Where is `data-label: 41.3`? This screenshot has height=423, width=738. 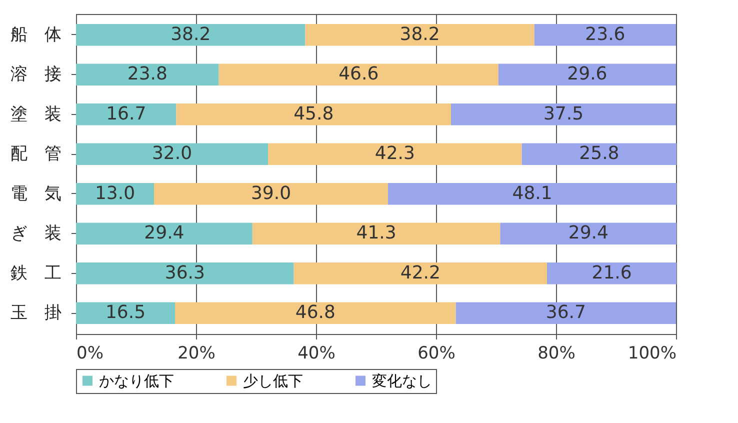
data-label: 41.3 is located at coordinates (376, 233).